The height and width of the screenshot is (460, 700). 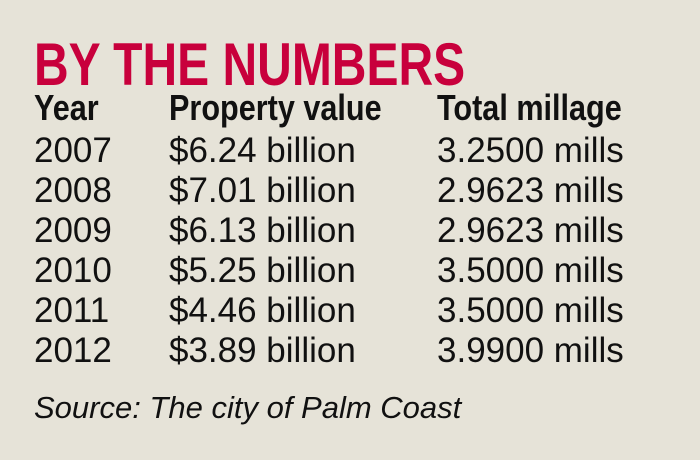 What do you see at coordinates (72, 310) in the screenshot?
I see `year-cell: 2011` at bounding box center [72, 310].